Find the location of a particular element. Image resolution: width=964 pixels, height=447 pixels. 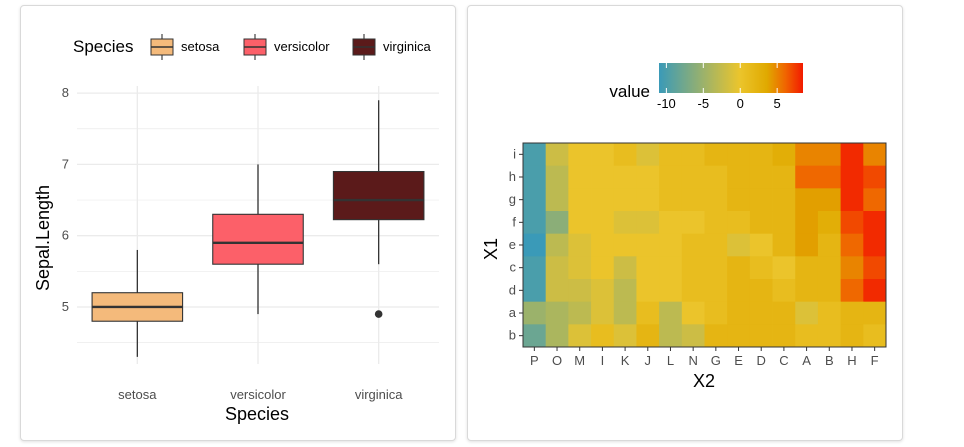

box-virginica is located at coordinates (378, 195).